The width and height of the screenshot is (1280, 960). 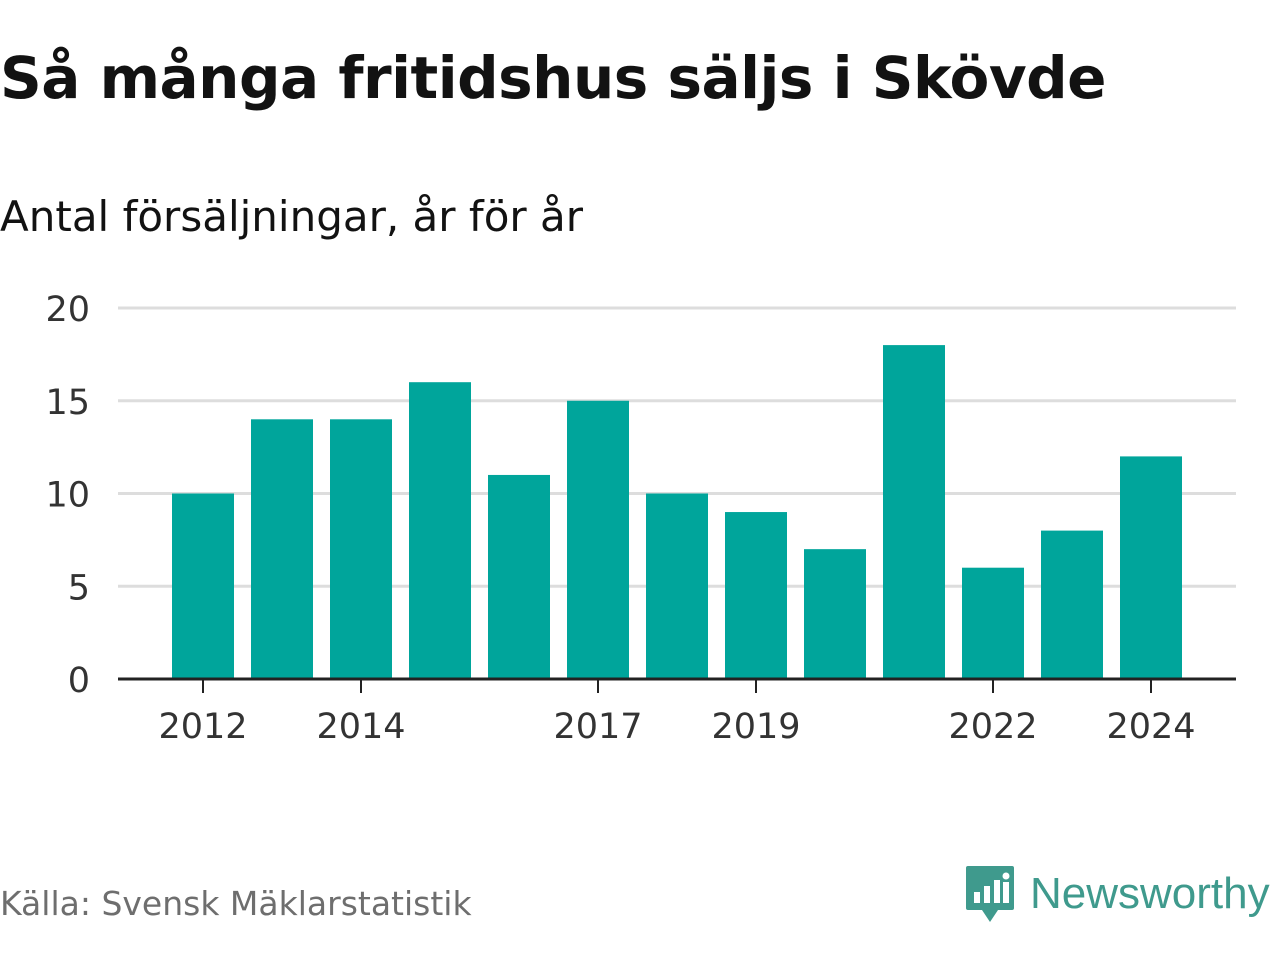 I want to click on bar-2019, so click(x=756, y=595).